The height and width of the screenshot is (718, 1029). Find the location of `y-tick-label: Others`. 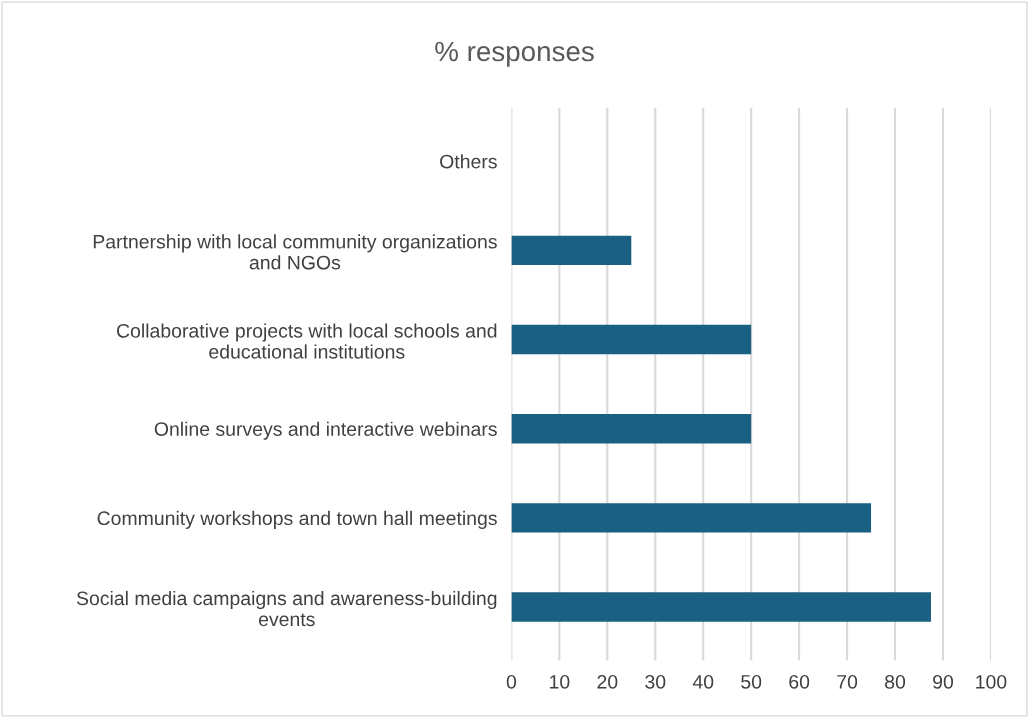

y-tick-label: Others is located at coordinates (468, 161).